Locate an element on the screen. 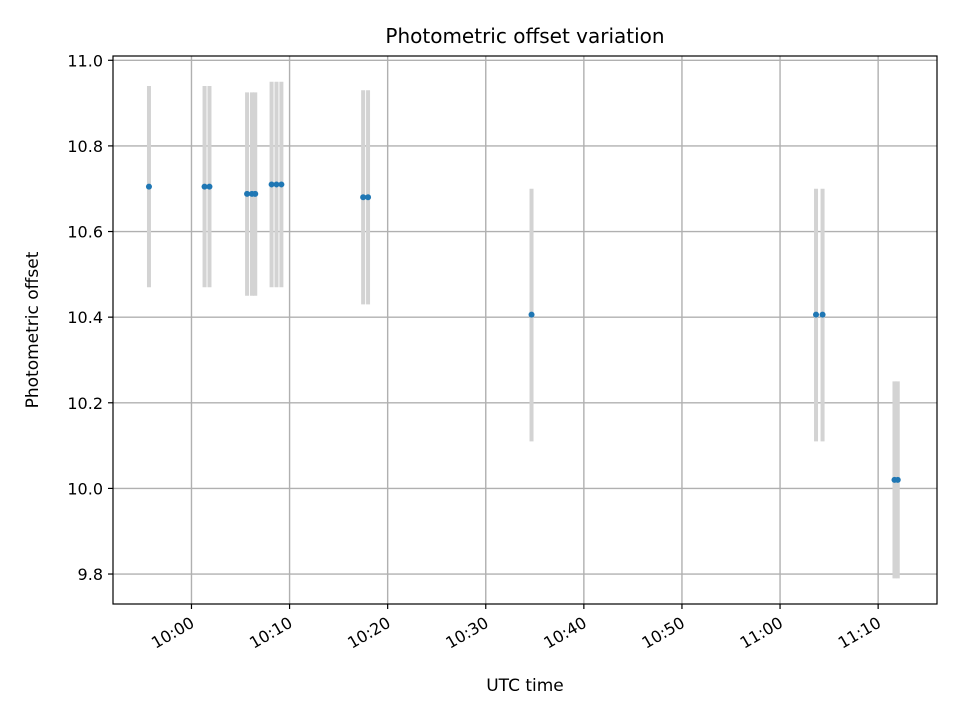  y-tick-label: 10.4 is located at coordinates (85, 317).